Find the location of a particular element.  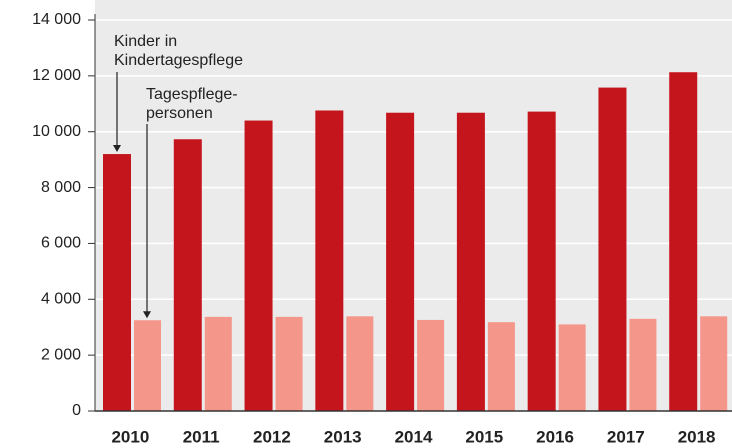

x-tick-label: 2010 is located at coordinates (130, 436).